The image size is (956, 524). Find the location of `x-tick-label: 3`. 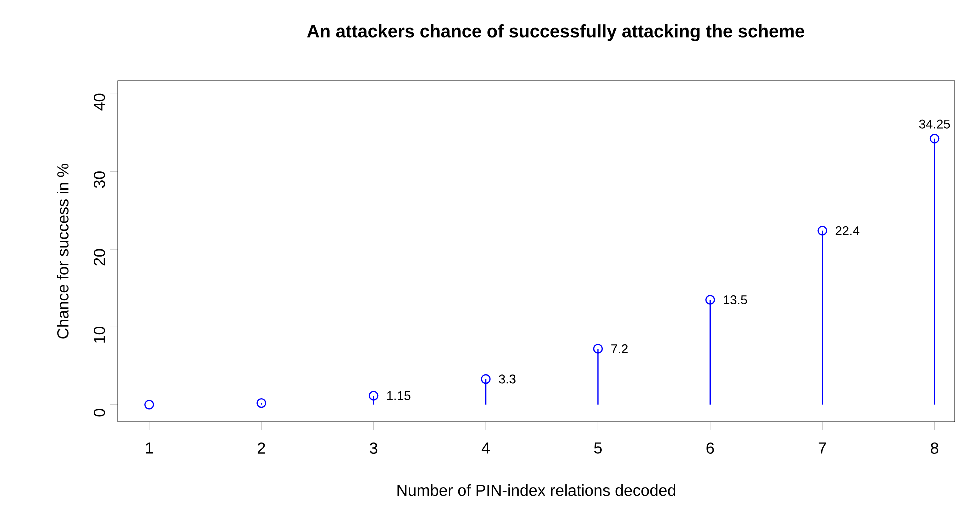

x-tick-label: 3 is located at coordinates (374, 448).